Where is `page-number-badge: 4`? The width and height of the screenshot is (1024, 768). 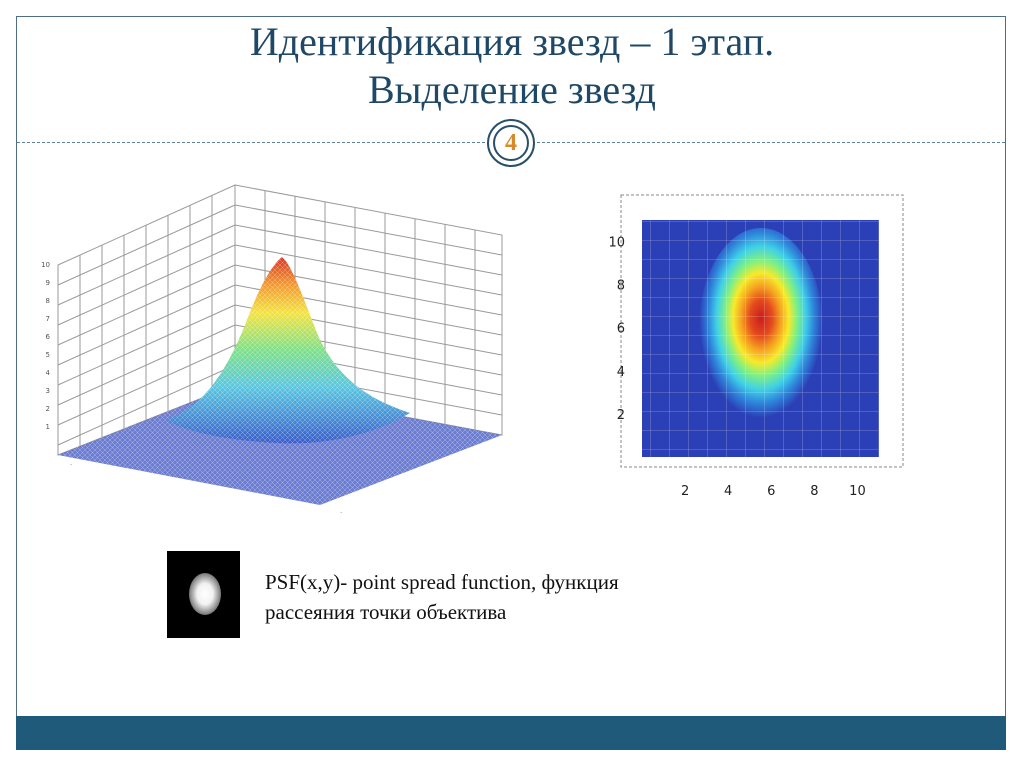 page-number-badge: 4 is located at coordinates (511, 143).